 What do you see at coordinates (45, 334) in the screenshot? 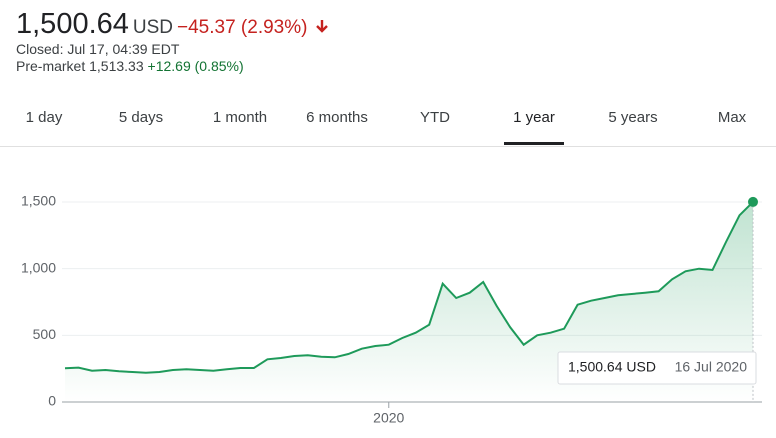
I see `y-tick-label: 500` at bounding box center [45, 334].